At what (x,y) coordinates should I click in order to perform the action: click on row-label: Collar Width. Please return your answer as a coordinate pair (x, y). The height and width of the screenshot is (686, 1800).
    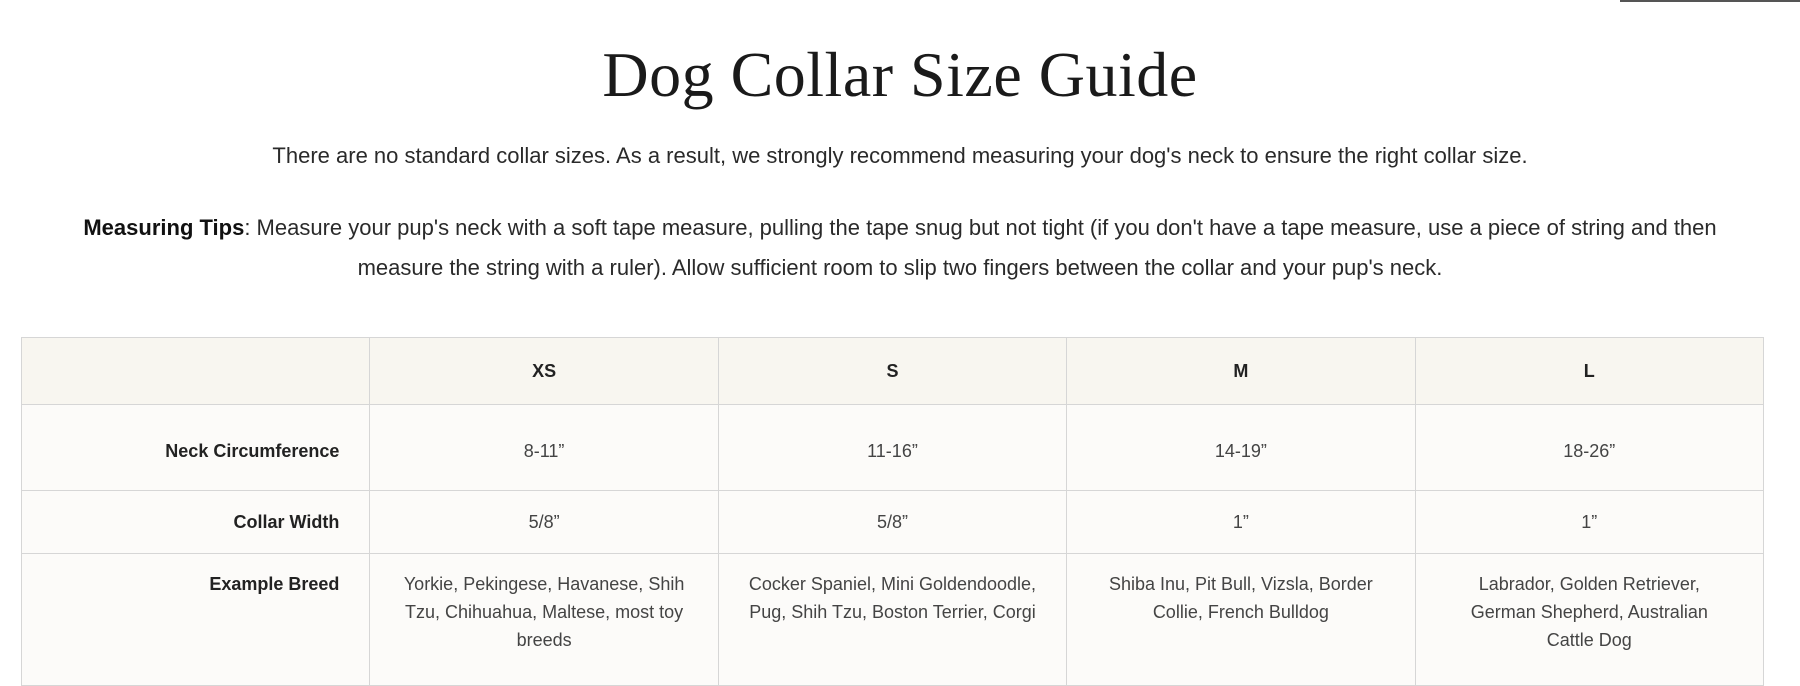
    Looking at the image, I should click on (195, 522).